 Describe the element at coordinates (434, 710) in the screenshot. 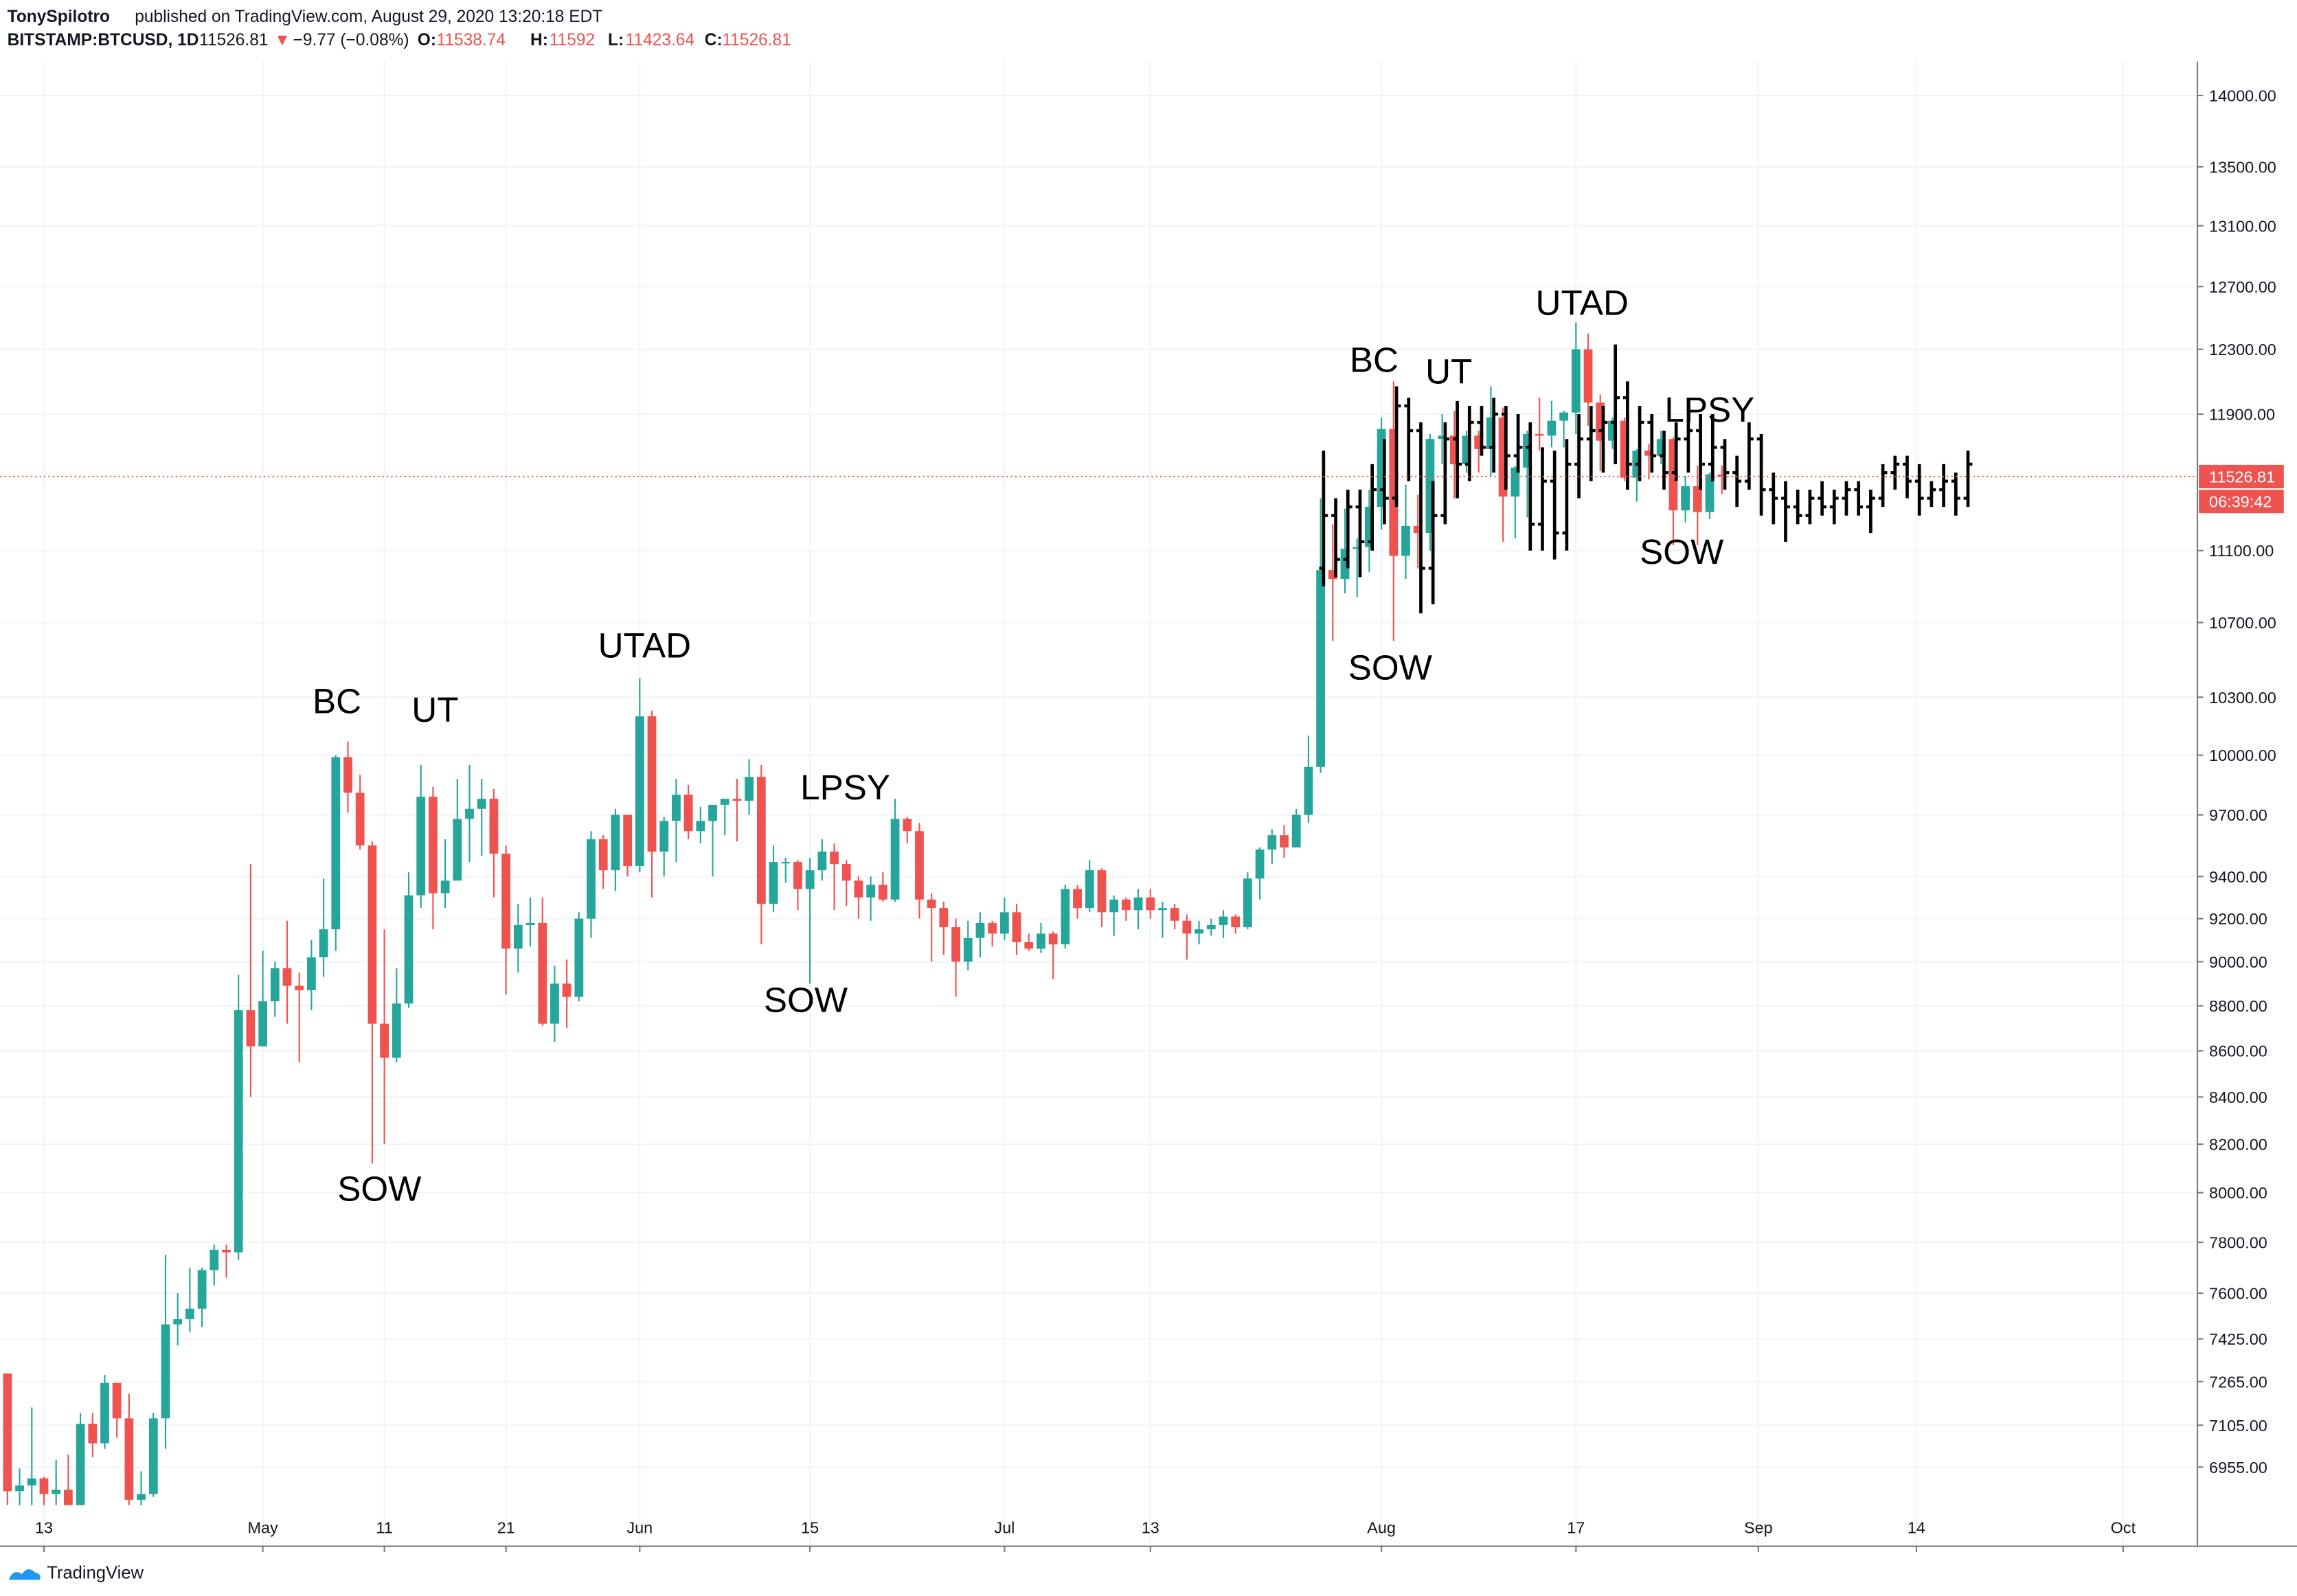

I see `annotation: UT` at that location.